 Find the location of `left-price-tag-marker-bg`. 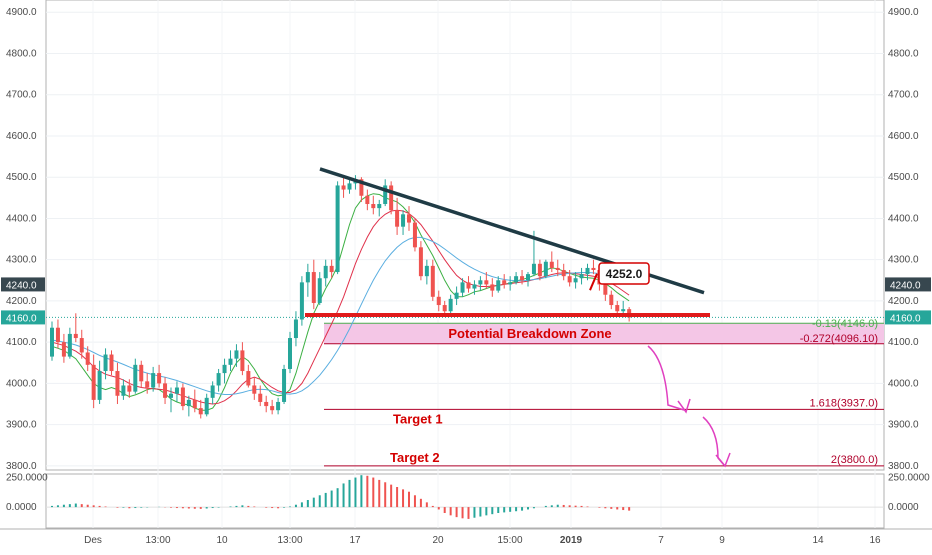

left-price-tag-marker-bg is located at coordinates (23, 284).